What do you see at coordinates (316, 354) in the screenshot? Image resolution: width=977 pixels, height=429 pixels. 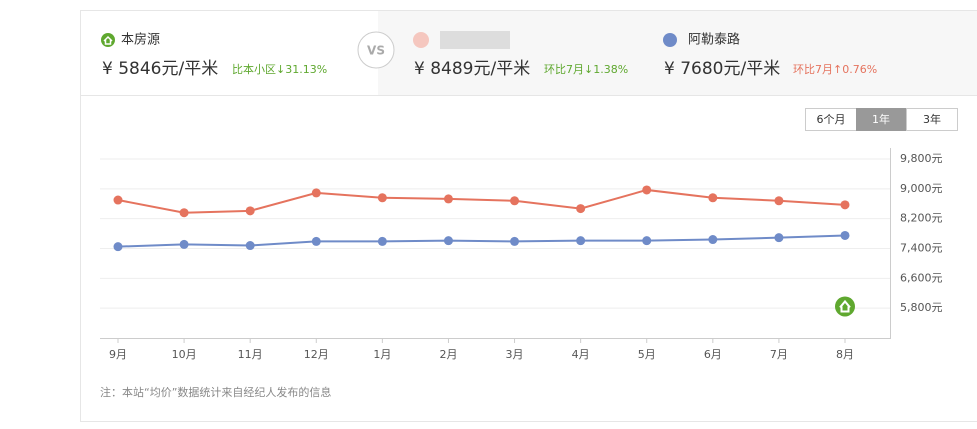 I see `x-tick-label: 12月` at bounding box center [316, 354].